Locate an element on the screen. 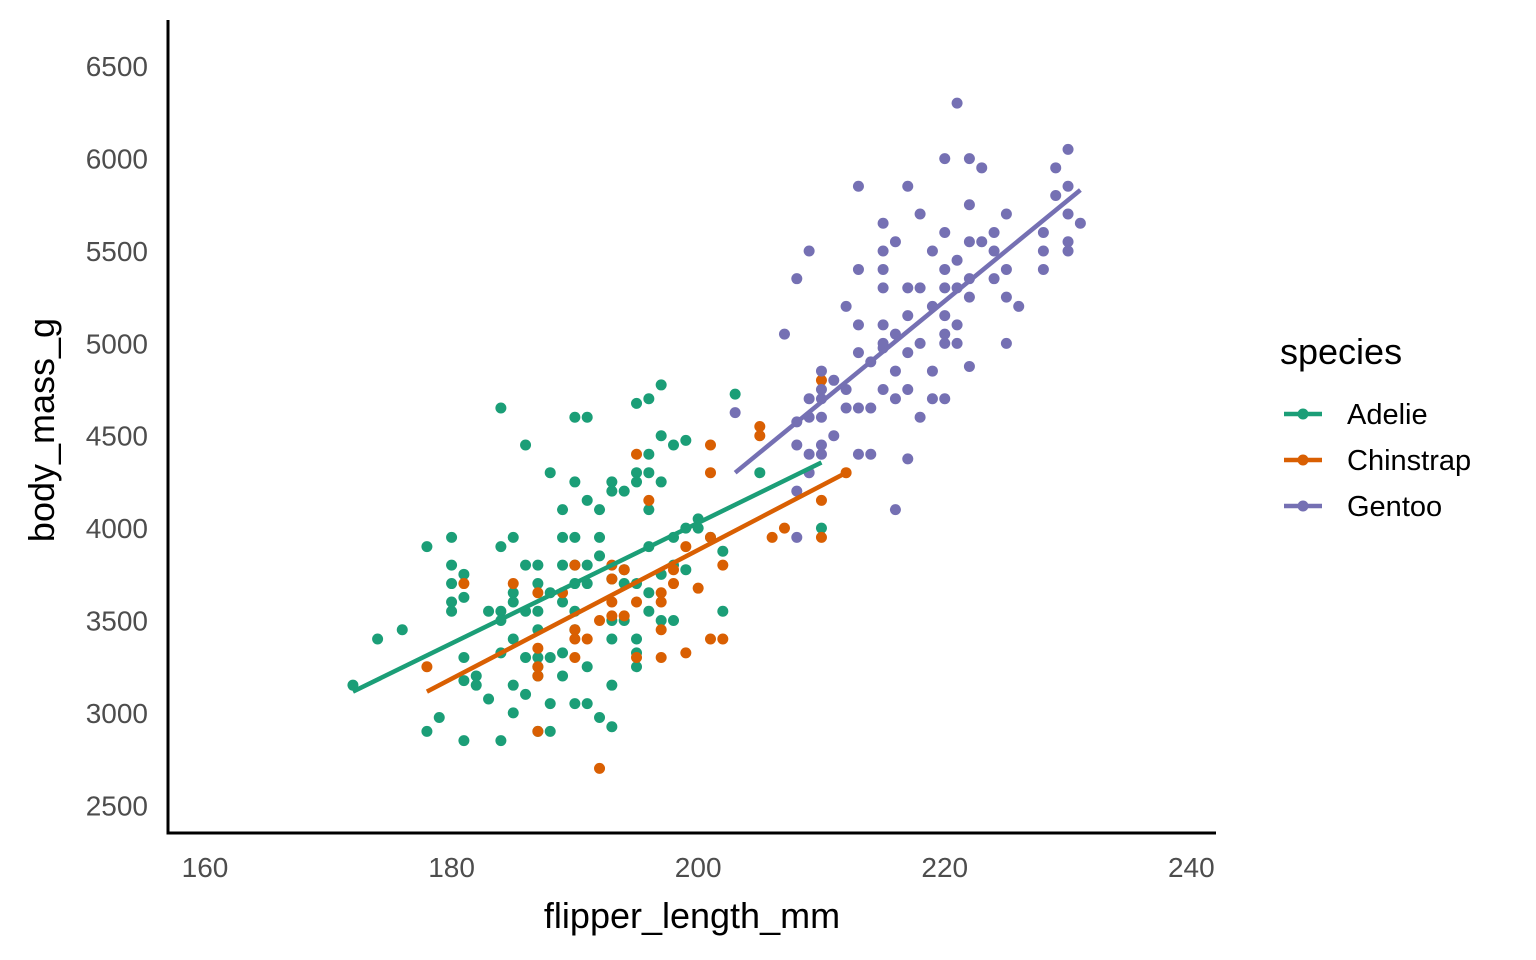  gentoo-trend-line is located at coordinates (907, 331).